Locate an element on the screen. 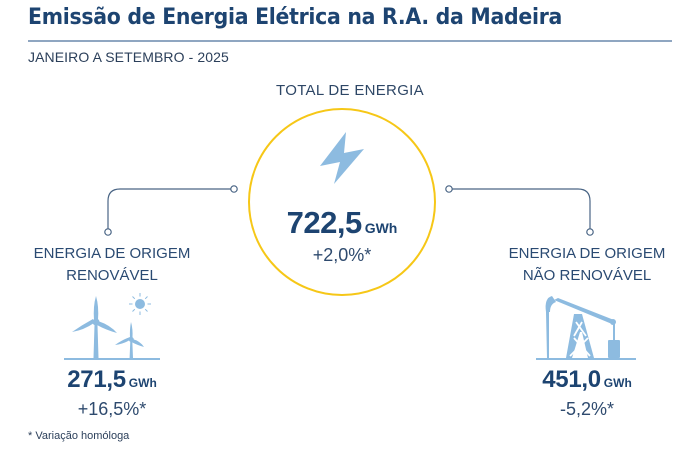  non-renewable-value-unit: GWh is located at coordinates (617, 383).